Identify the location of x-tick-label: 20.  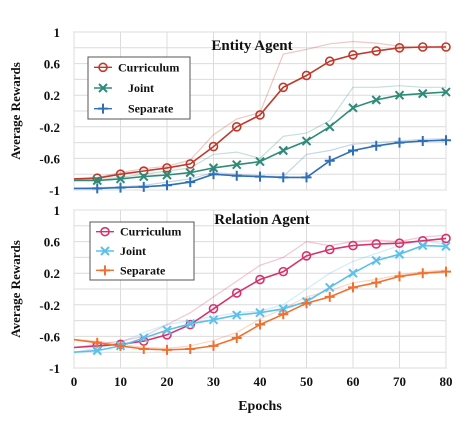
(167, 381).